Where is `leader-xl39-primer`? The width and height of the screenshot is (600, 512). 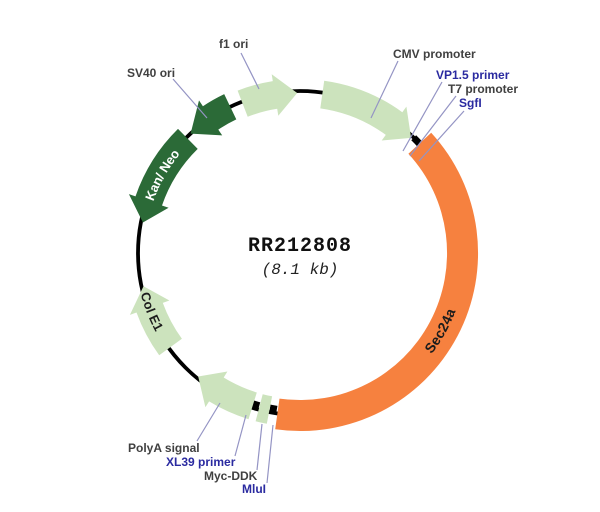
leader-xl39-primer is located at coordinates (240, 435).